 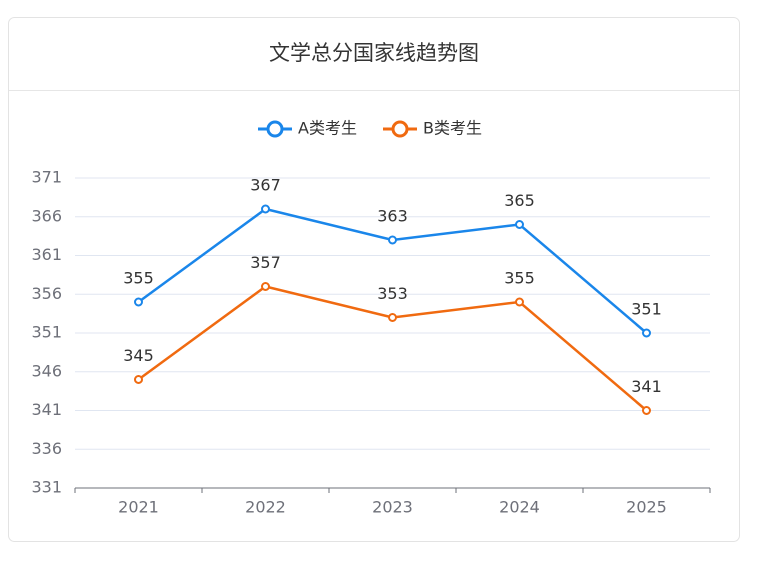 I want to click on y-tick-label: 331, so click(x=46, y=487).